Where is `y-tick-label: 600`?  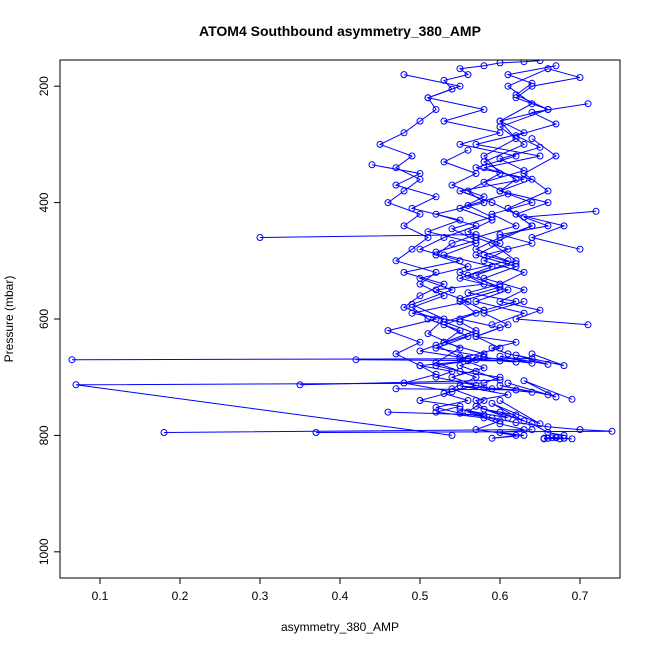 y-tick-label: 600 is located at coordinates (44, 319).